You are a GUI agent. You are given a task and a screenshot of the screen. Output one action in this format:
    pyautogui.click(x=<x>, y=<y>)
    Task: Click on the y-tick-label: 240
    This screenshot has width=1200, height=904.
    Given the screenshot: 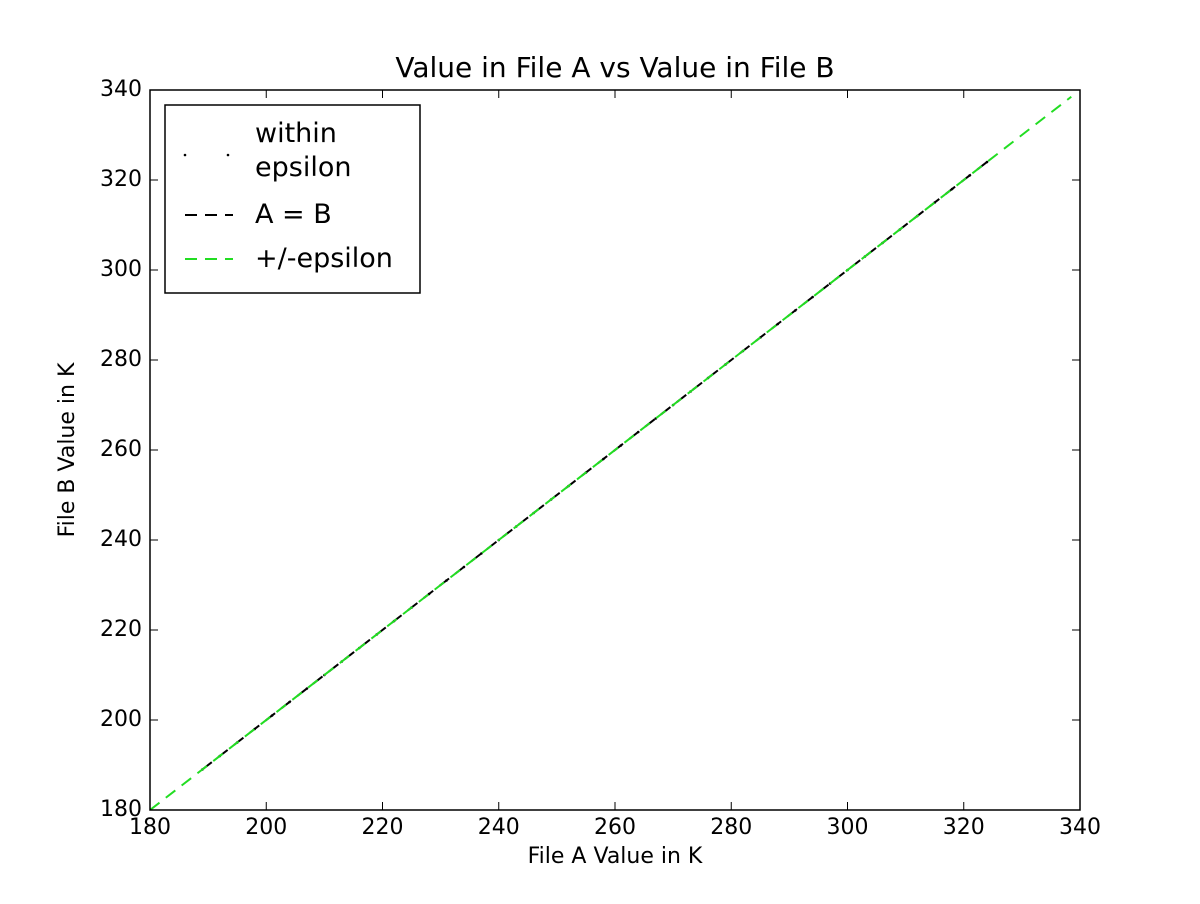 What is the action you would take?
    pyautogui.click(x=121, y=539)
    